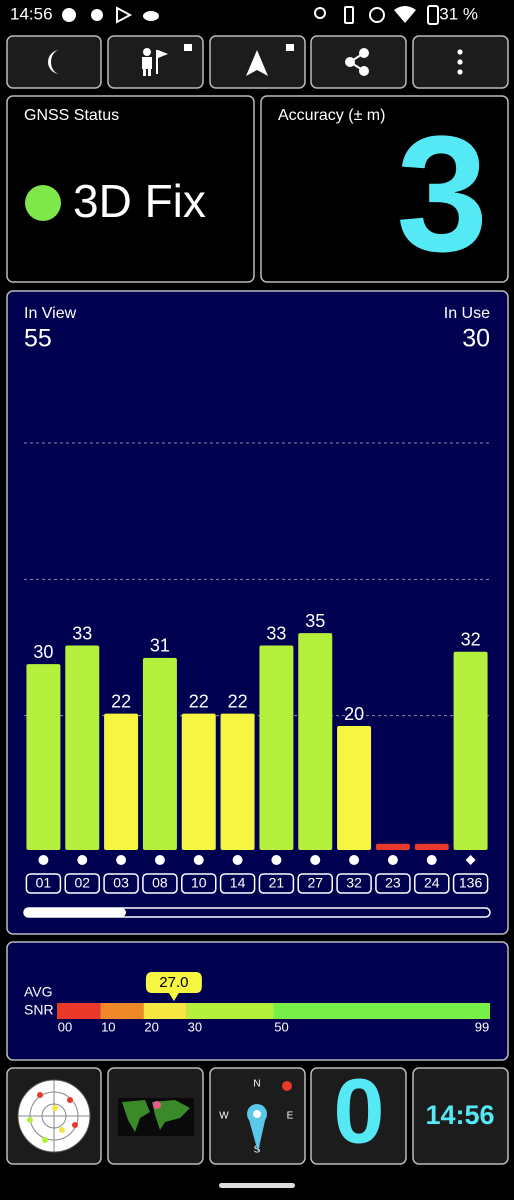 This screenshot has width=514, height=1200. I want to click on compass-needle, so click(257, 1128).